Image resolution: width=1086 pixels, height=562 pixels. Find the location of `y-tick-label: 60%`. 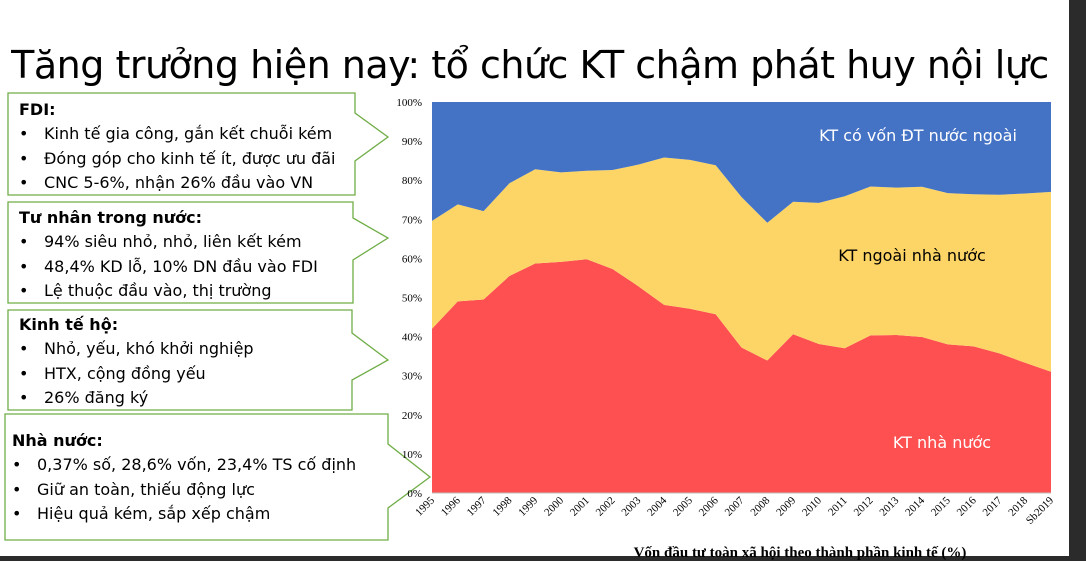

y-tick-label: 60% is located at coordinates (412, 259).